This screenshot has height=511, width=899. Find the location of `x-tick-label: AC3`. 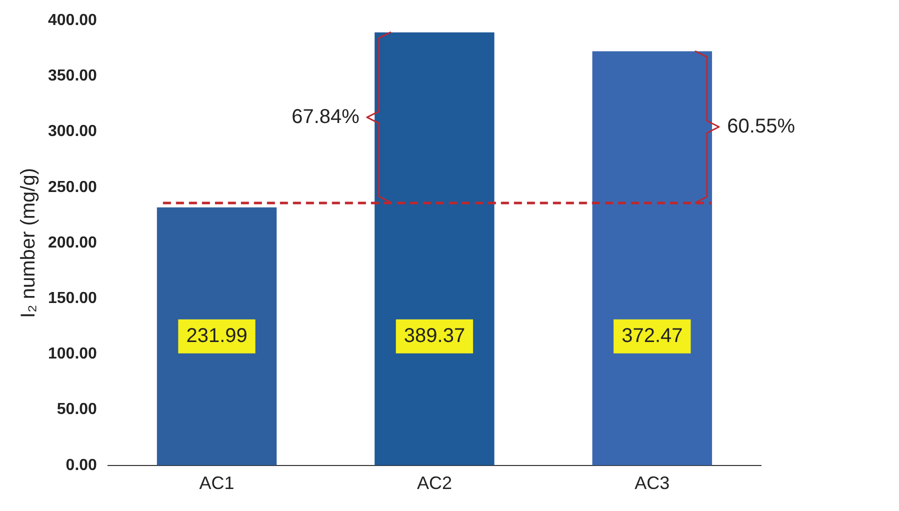

x-tick-label: AC3 is located at coordinates (652, 483).